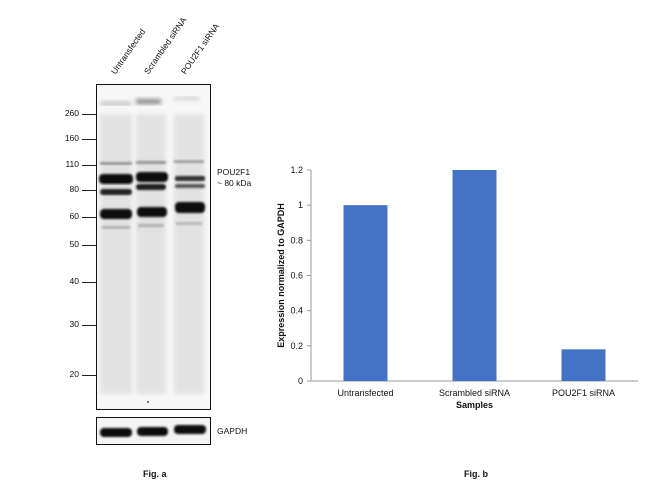 Image resolution: width=650 pixels, height=487 pixels. Describe the element at coordinates (74, 244) in the screenshot. I see `mw-marker-50: 50` at that location.